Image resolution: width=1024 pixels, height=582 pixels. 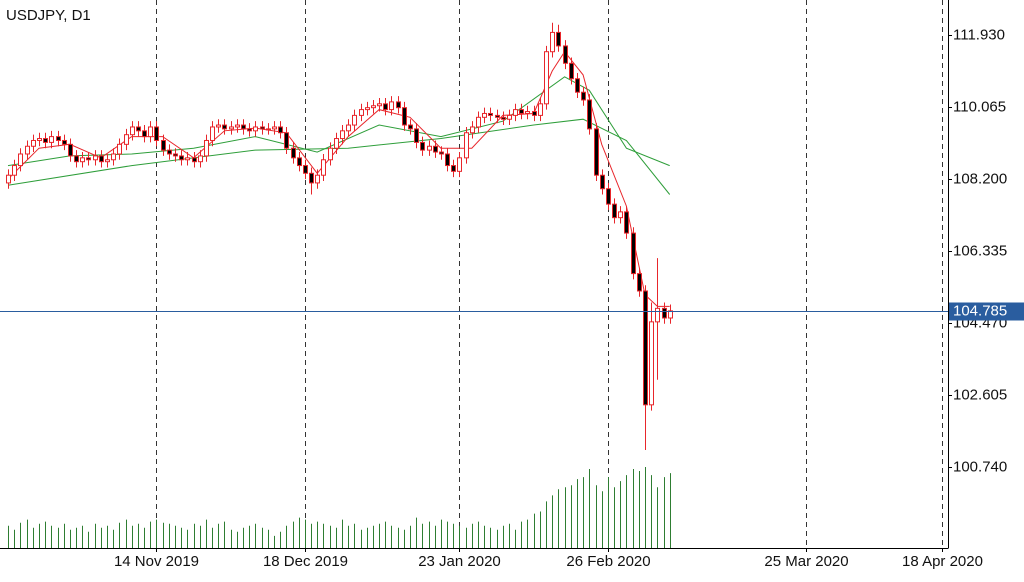 What do you see at coordinates (48, 15) in the screenshot?
I see `chart-title: USDJPY, D1` at bounding box center [48, 15].